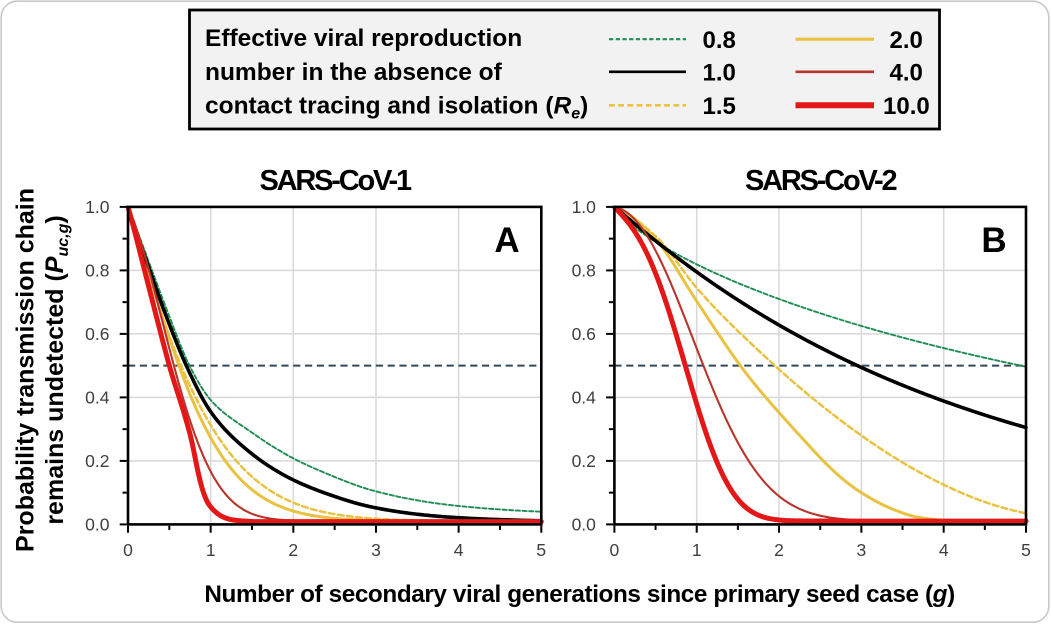  What do you see at coordinates (363, 38) in the screenshot?
I see `svg-text: Effective viral reproduction` at bounding box center [363, 38].